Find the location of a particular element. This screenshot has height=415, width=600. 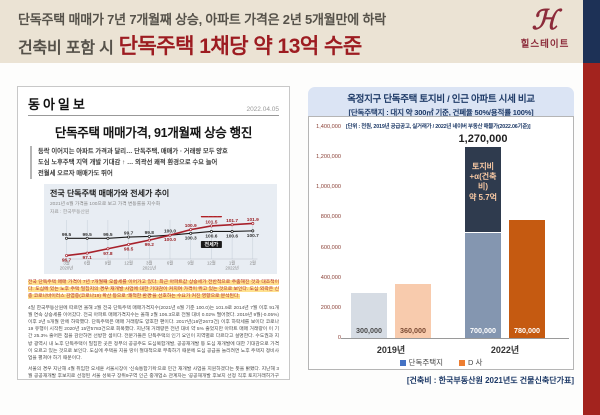

x-tick-month: 12월 is located at coordinates (211, 263).